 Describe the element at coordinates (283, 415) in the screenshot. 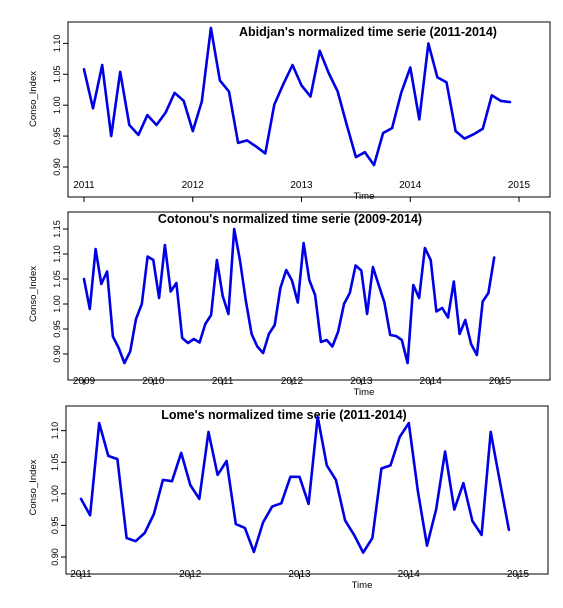

I see `chart-title: Lome's normalized time serie (2011-2014)` at that location.